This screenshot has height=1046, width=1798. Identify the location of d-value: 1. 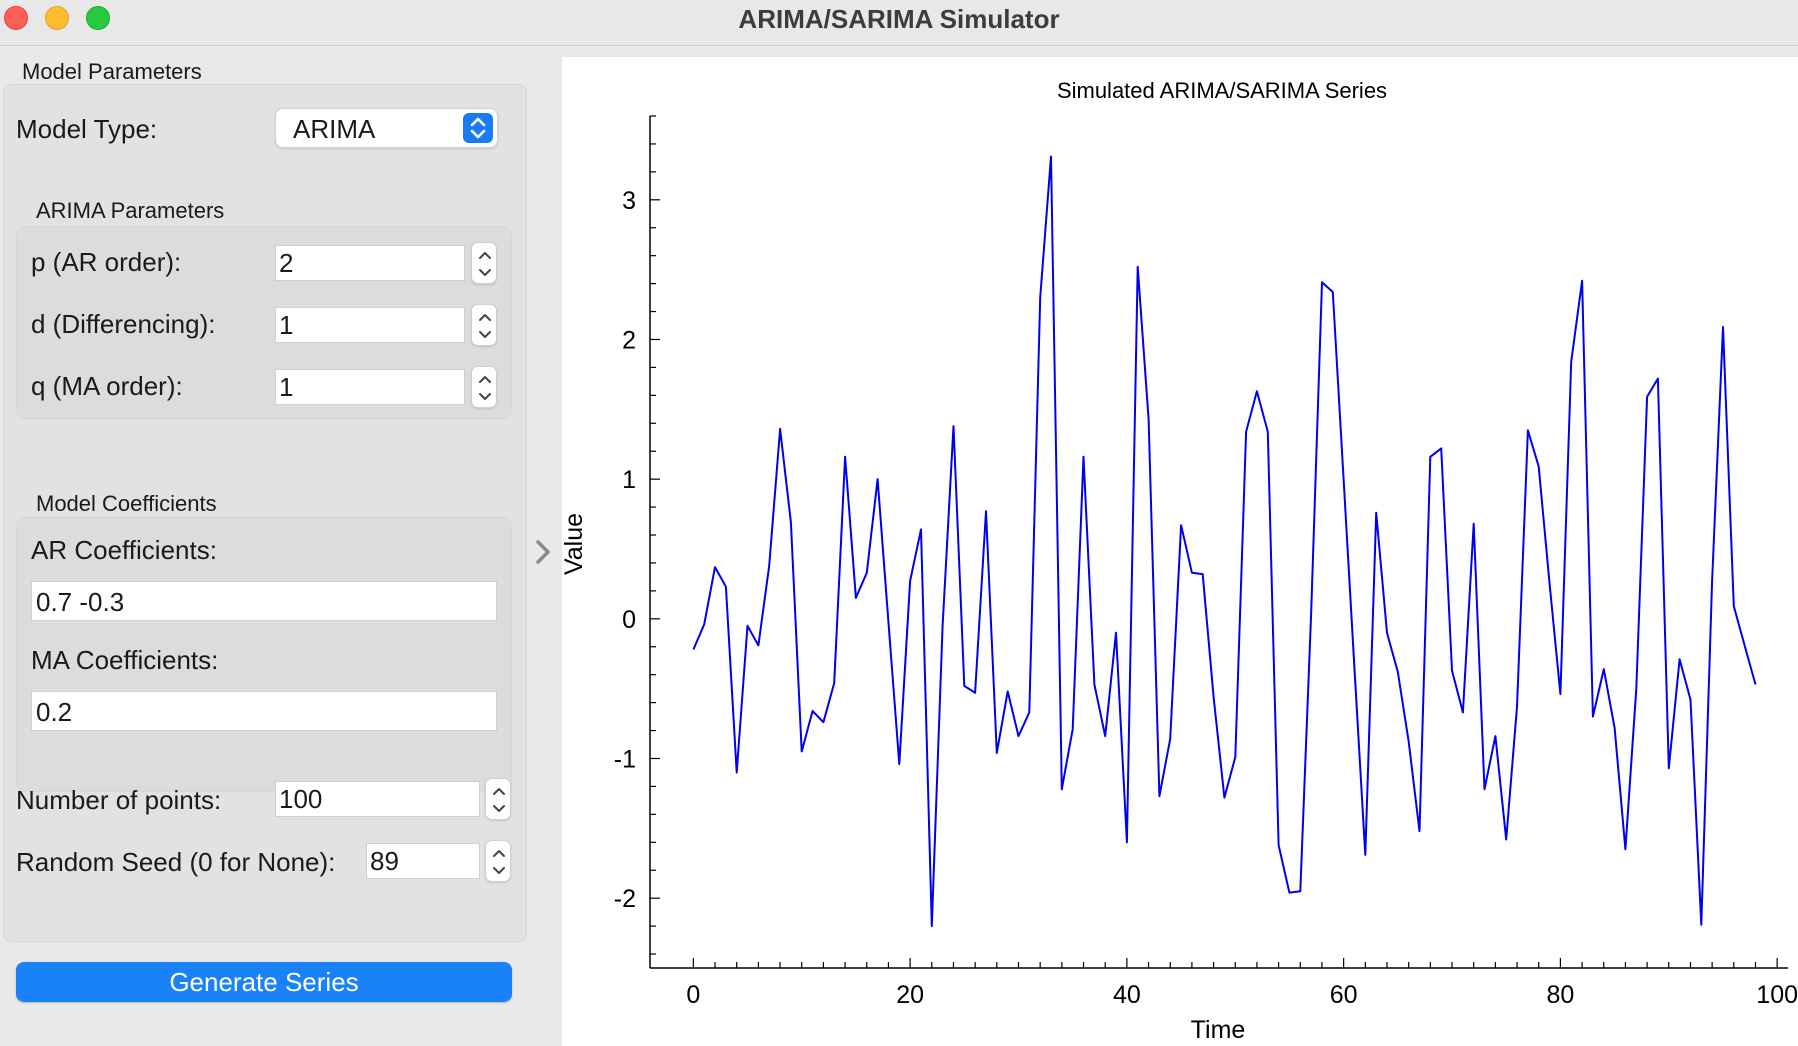
(286, 325).